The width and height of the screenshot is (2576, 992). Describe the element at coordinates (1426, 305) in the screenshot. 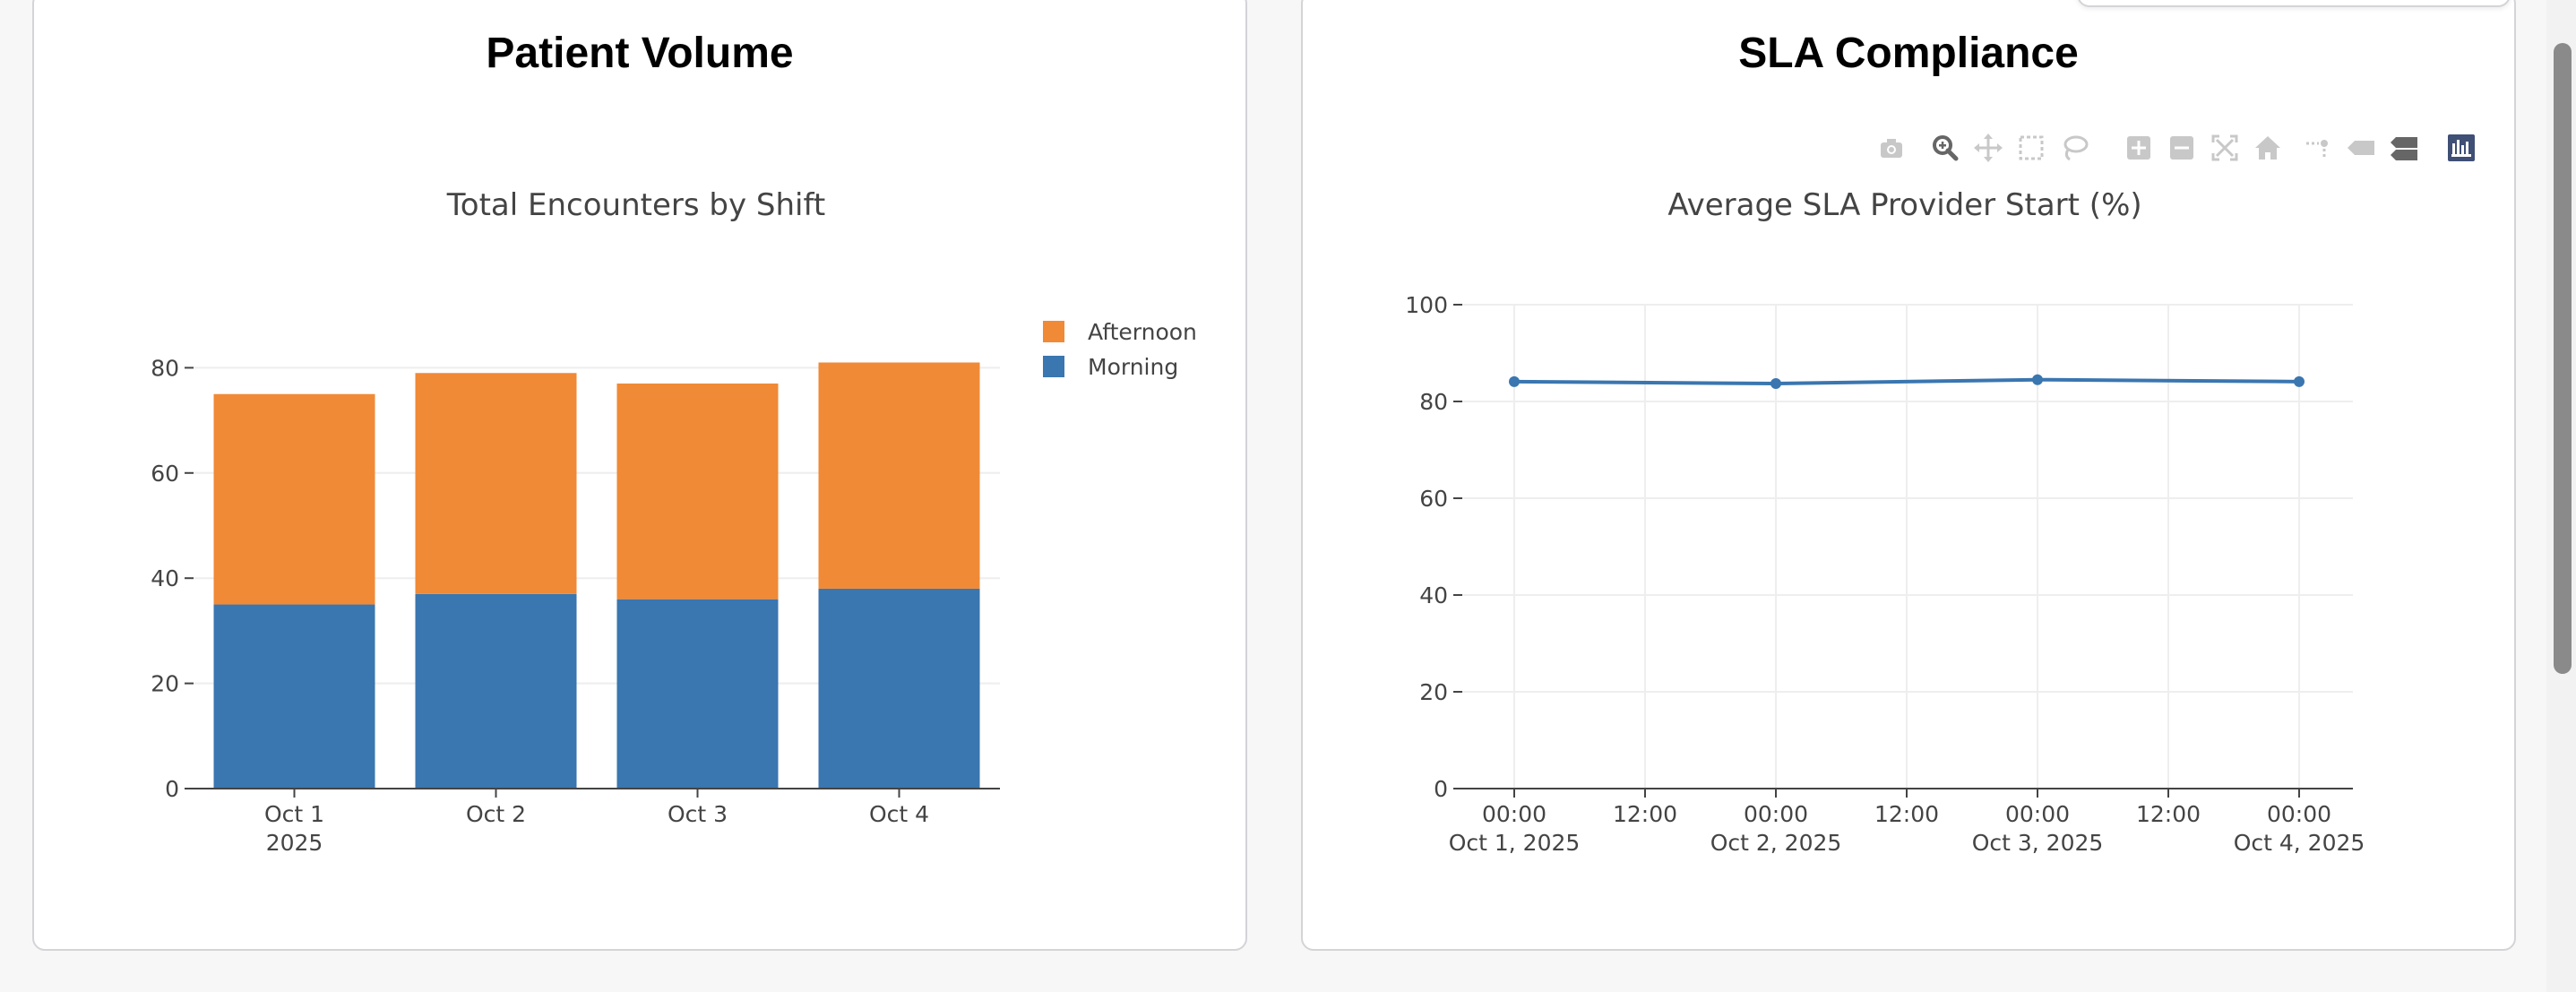

I see `line-y-tick-label: 100` at that location.